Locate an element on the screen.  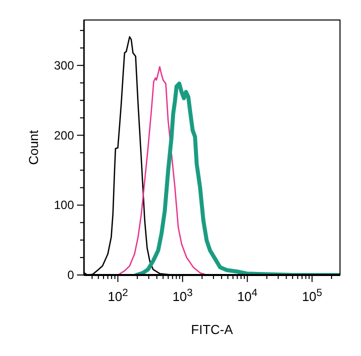
y-tick-label: 100 is located at coordinates (64, 205).